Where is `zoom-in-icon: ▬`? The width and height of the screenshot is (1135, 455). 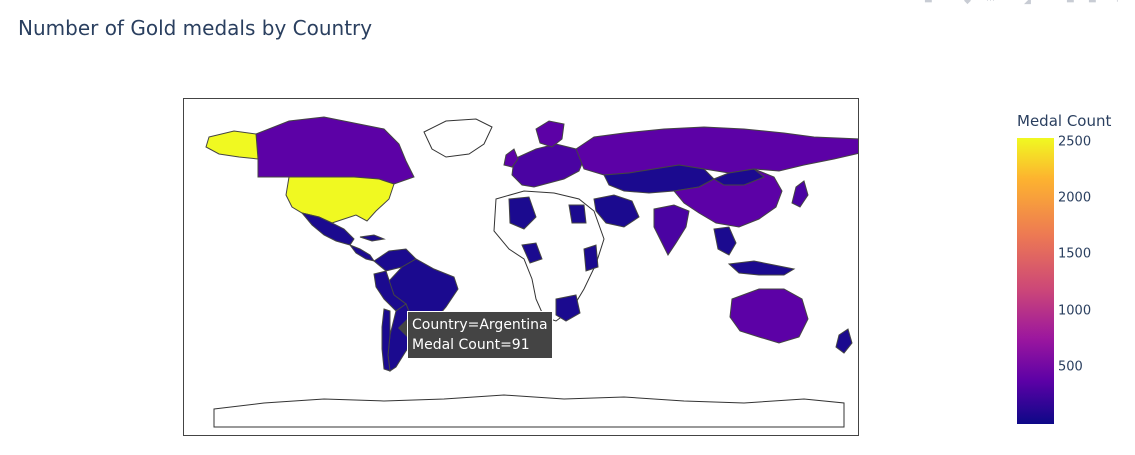 zoom-in-icon: ▬ is located at coordinates (1070, 3).